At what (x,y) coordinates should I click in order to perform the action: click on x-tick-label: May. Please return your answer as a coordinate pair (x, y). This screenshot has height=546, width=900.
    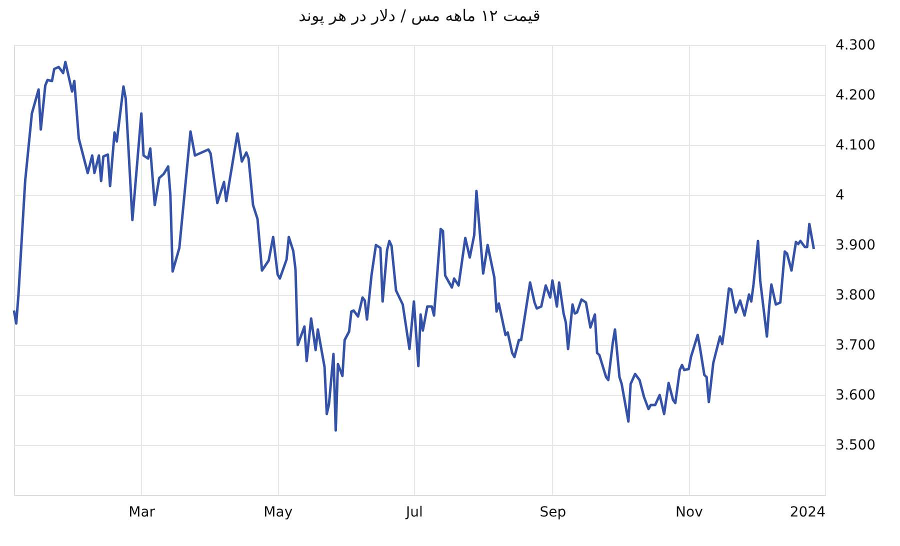
    Looking at the image, I should click on (278, 512).